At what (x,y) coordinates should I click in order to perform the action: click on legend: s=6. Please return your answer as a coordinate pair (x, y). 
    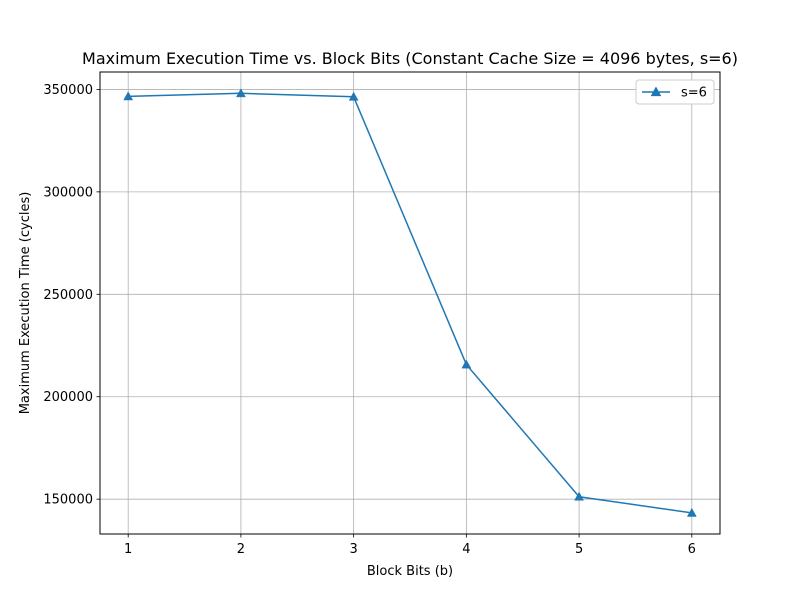
    Looking at the image, I should click on (675, 92).